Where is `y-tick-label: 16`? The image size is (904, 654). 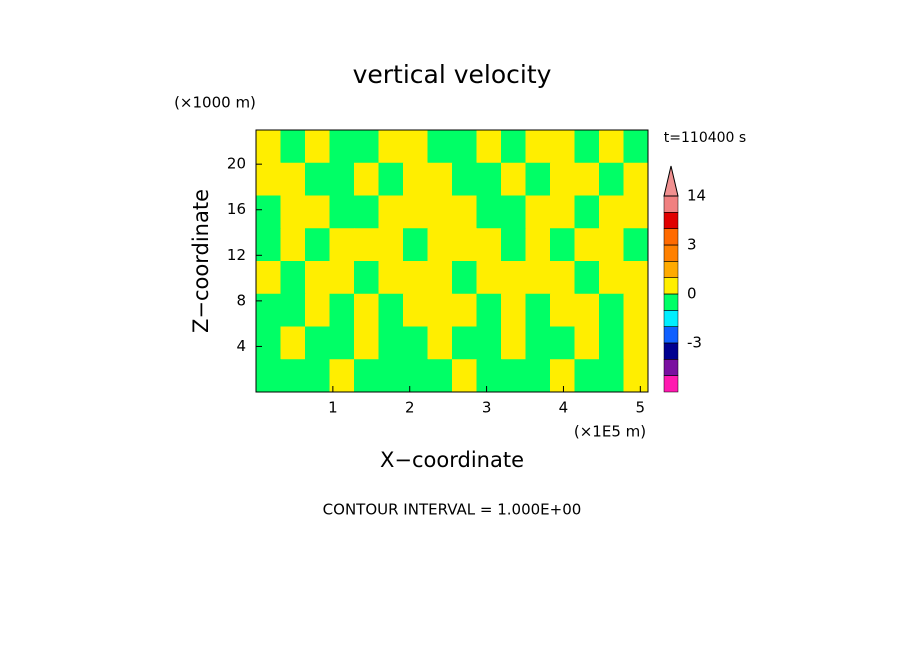
y-tick-label: 16 is located at coordinates (236, 209).